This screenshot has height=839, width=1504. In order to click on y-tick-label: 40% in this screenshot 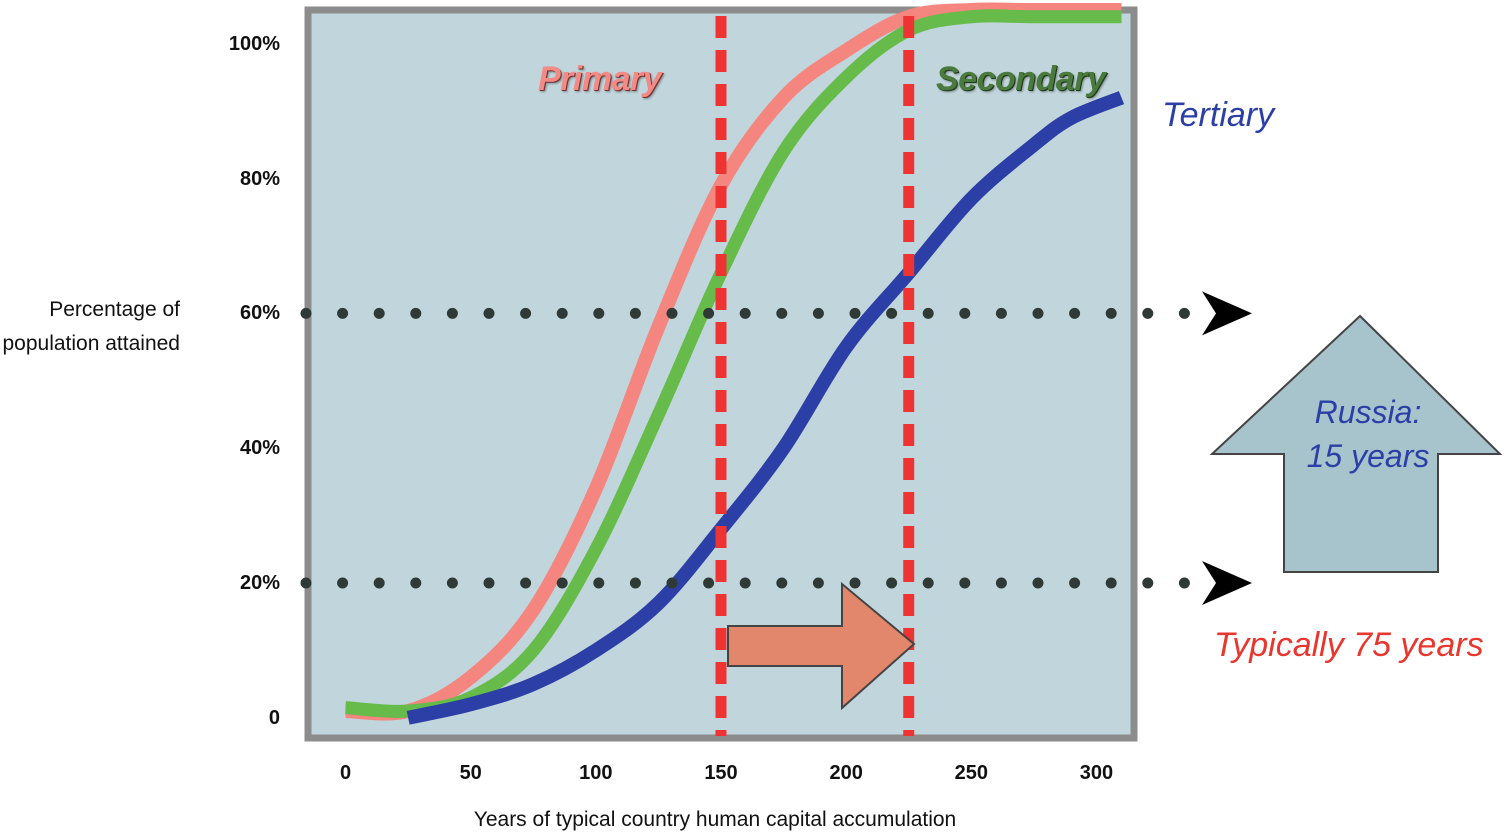, I will do `click(259, 448)`.